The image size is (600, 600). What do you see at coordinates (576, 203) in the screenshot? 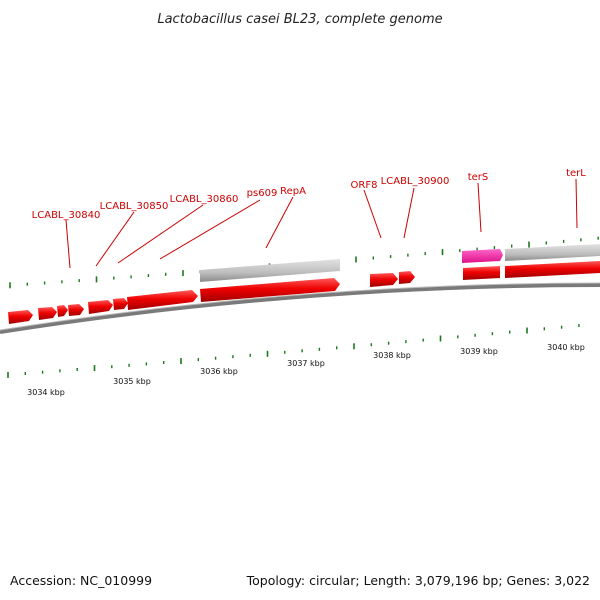
I see `leader-terL` at bounding box center [576, 203].